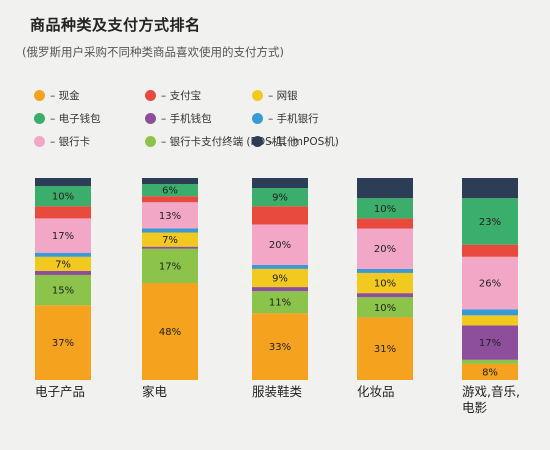  I want to click on data-label: 6%, so click(170, 191).